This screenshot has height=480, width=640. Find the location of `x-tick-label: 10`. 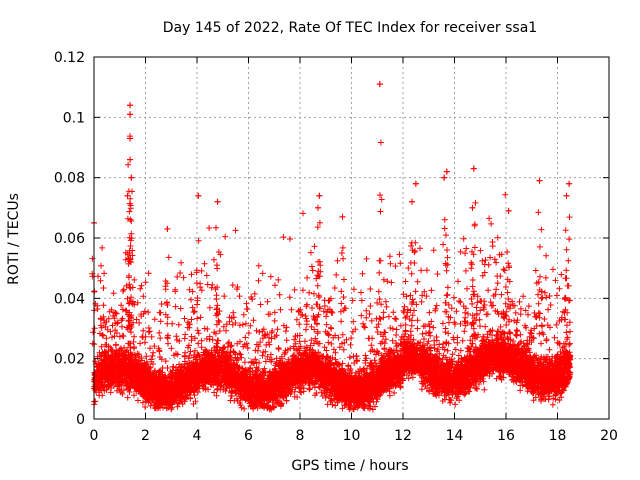

x-tick-label: 10 is located at coordinates (352, 436).